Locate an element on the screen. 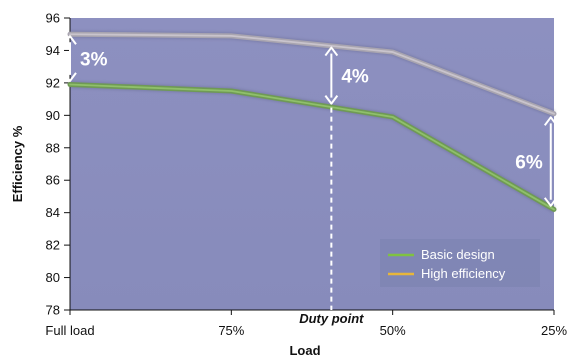 This screenshot has width=570, height=359. y-tick-label: 92 is located at coordinates (53, 82).